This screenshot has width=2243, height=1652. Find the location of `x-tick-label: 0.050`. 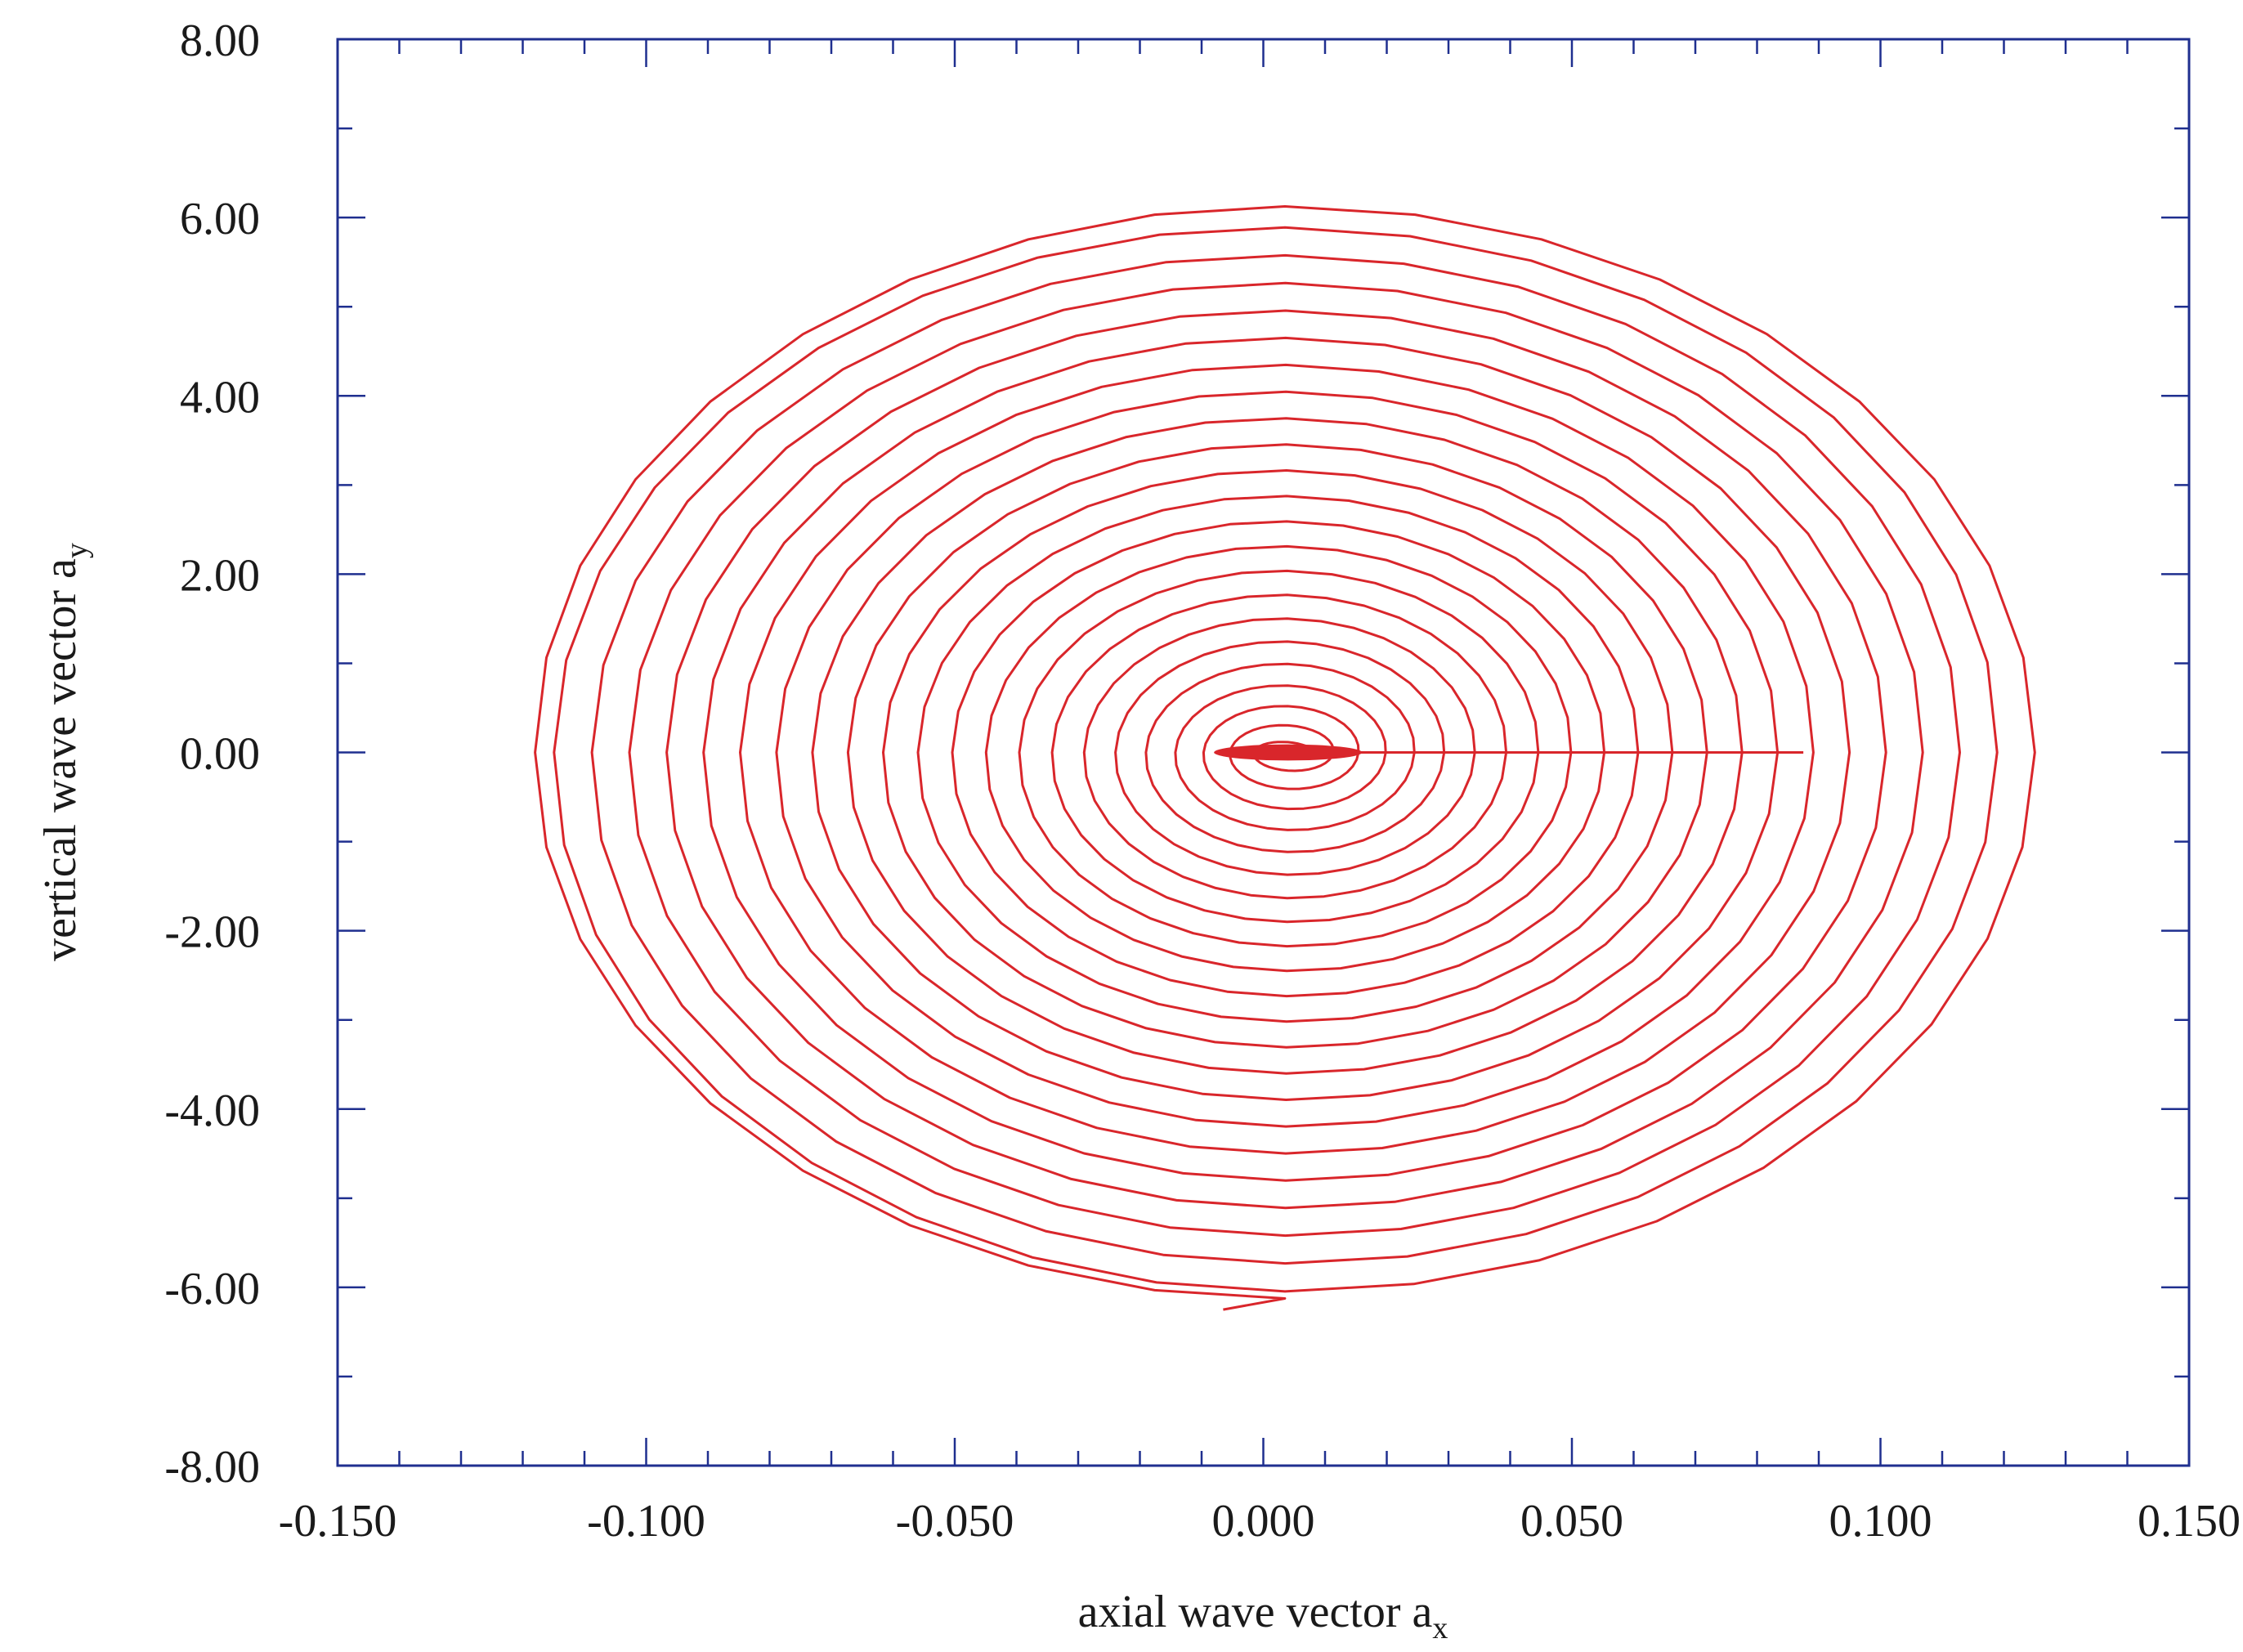

x-tick-label: 0.050 is located at coordinates (1572, 1521).